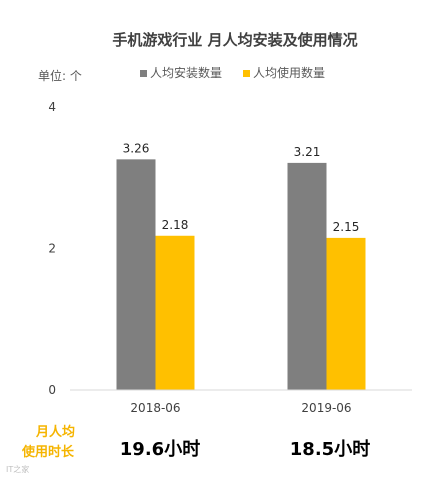  Describe the element at coordinates (234, 40) in the screenshot. I see `chart-title: 手机游戏行业 月人均安装及使用情况` at that location.